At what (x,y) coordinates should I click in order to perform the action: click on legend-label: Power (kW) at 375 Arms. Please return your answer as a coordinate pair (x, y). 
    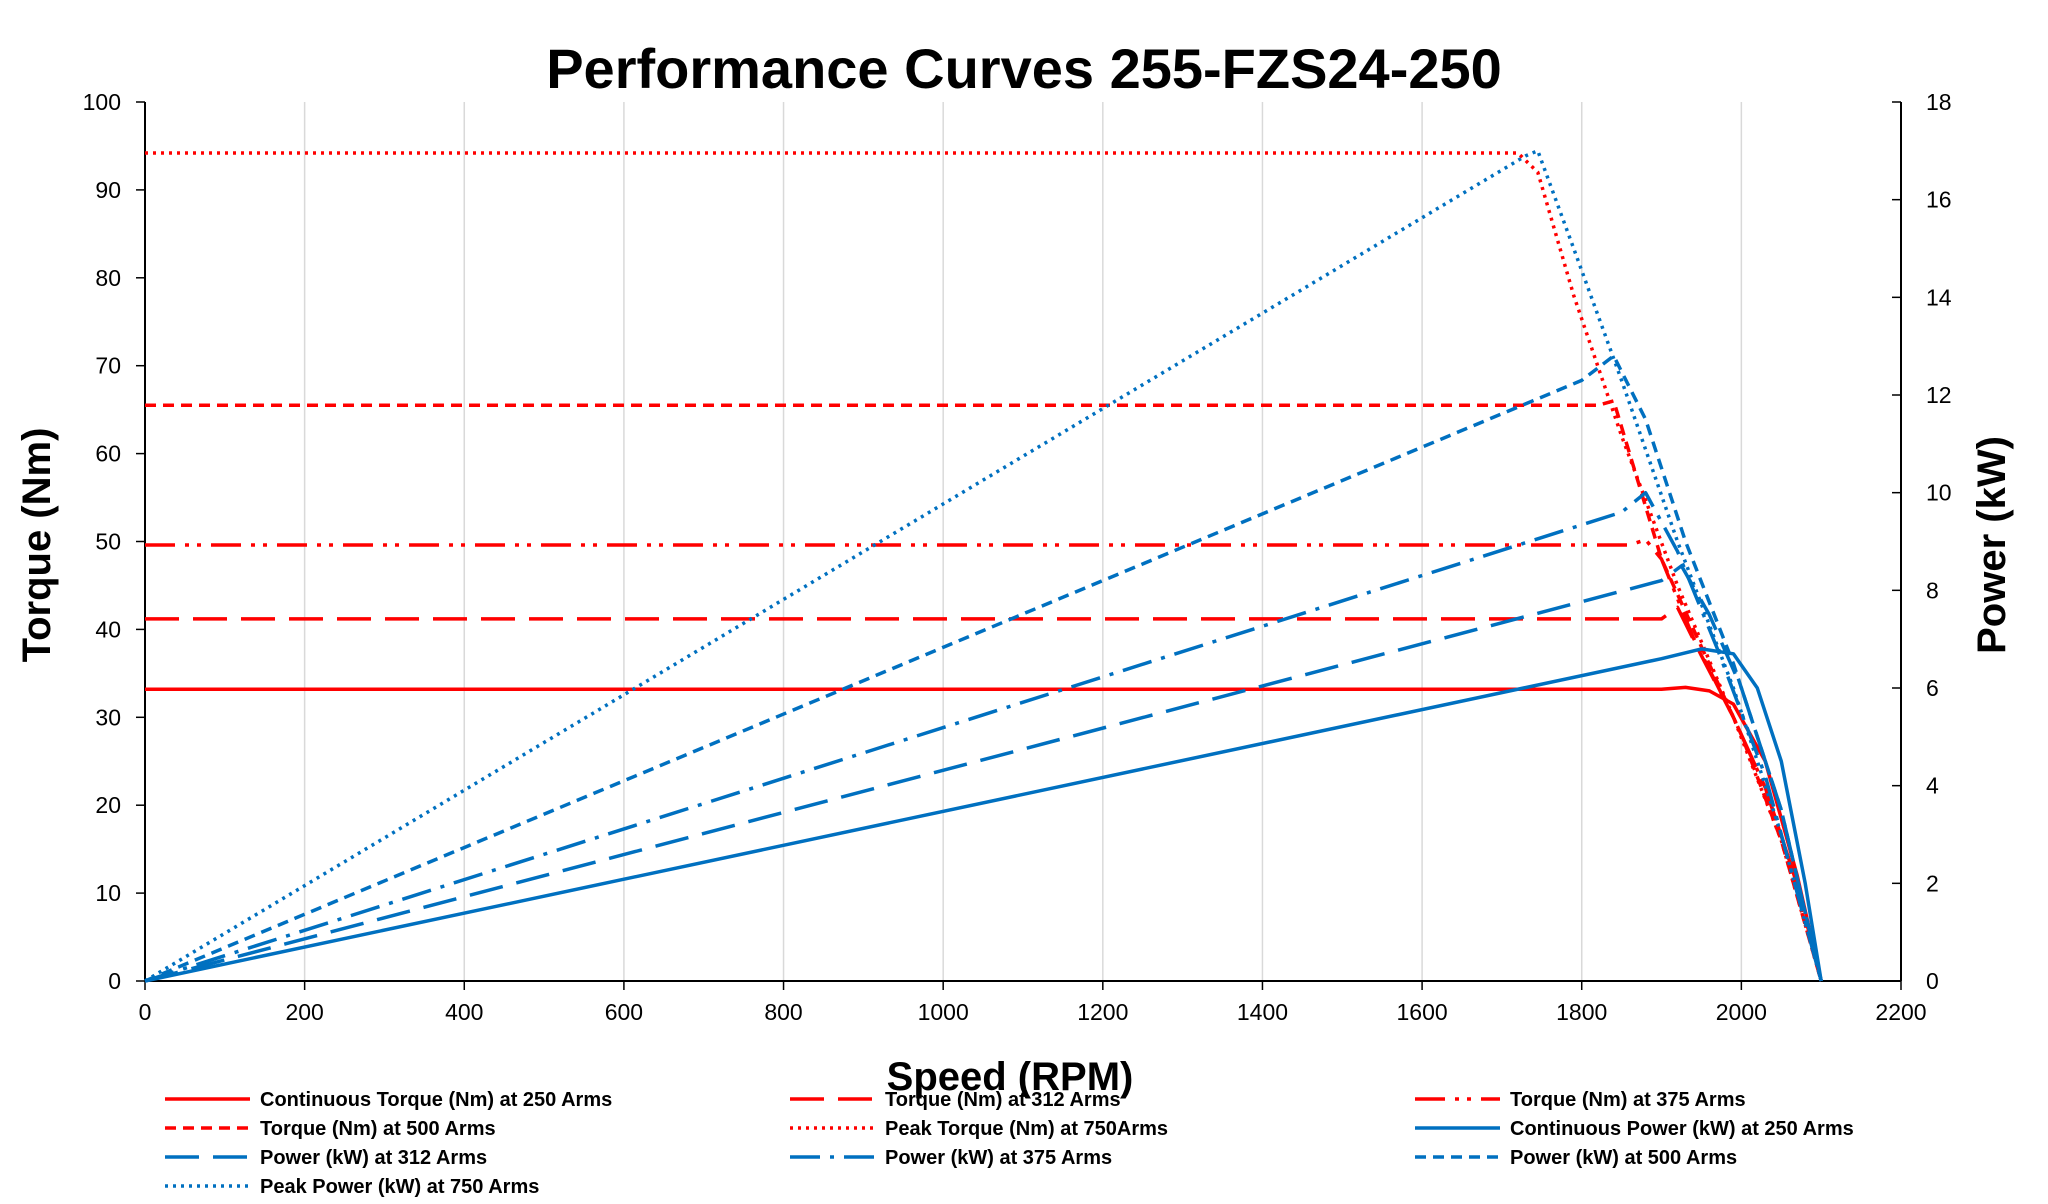
    Looking at the image, I should click on (998, 1158).